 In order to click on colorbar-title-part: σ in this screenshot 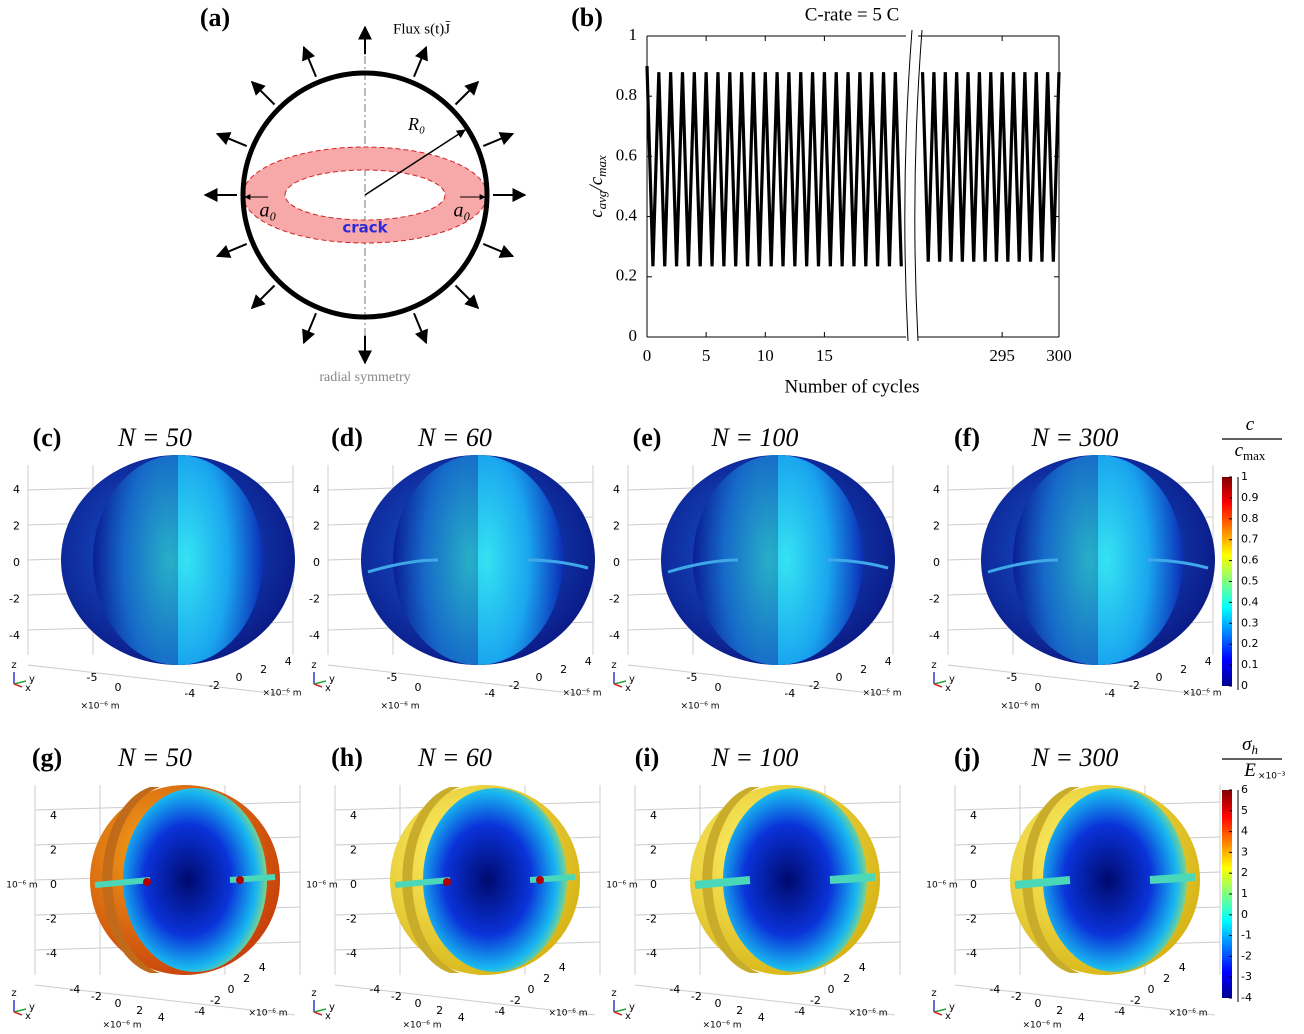, I will do `click(1247, 744)`.